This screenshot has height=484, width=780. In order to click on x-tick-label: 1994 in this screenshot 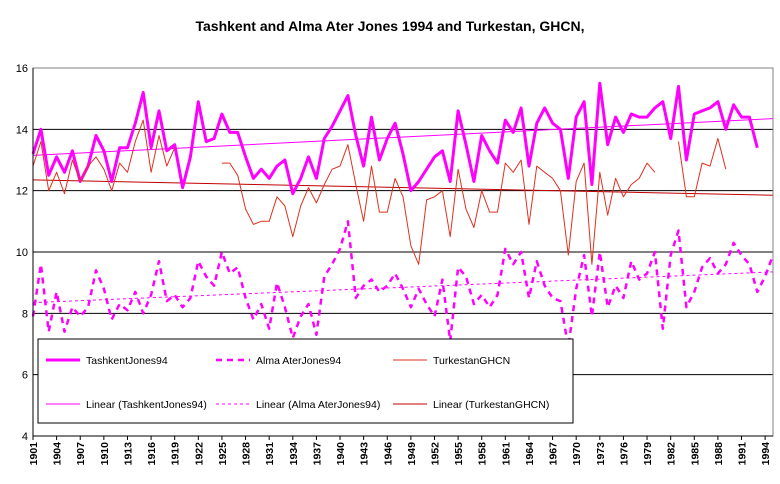, I will do `click(766, 454)`.